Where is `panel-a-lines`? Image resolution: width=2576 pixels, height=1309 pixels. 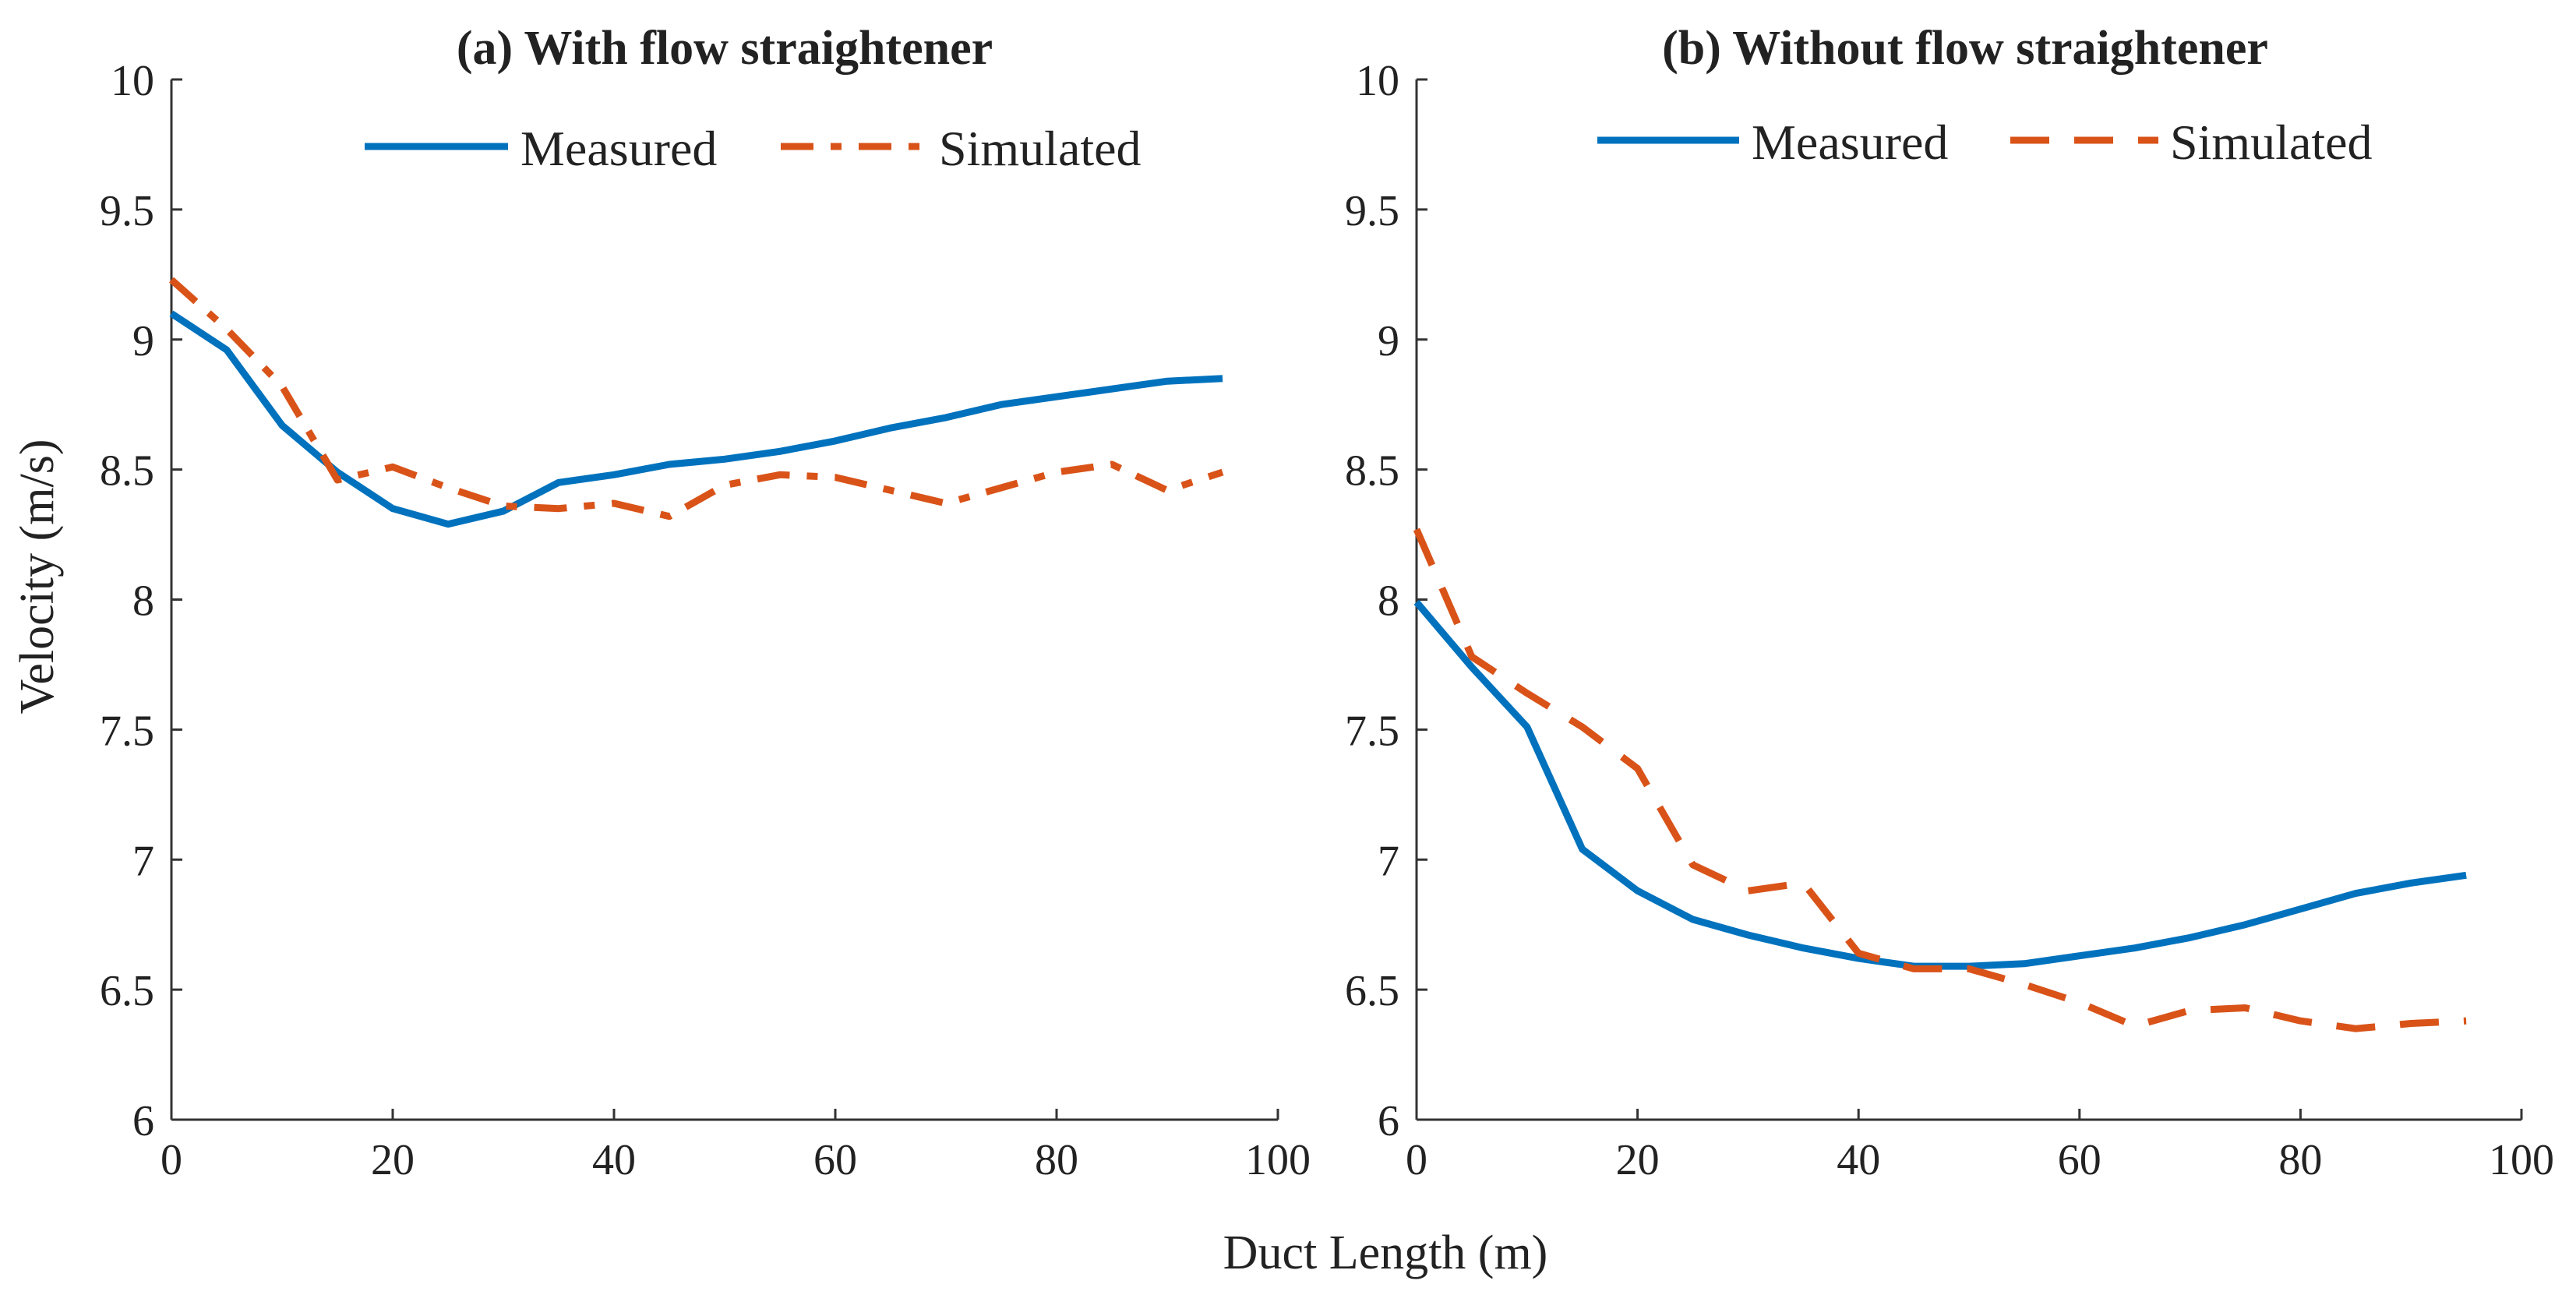 panel-a-lines is located at coordinates (696, 403).